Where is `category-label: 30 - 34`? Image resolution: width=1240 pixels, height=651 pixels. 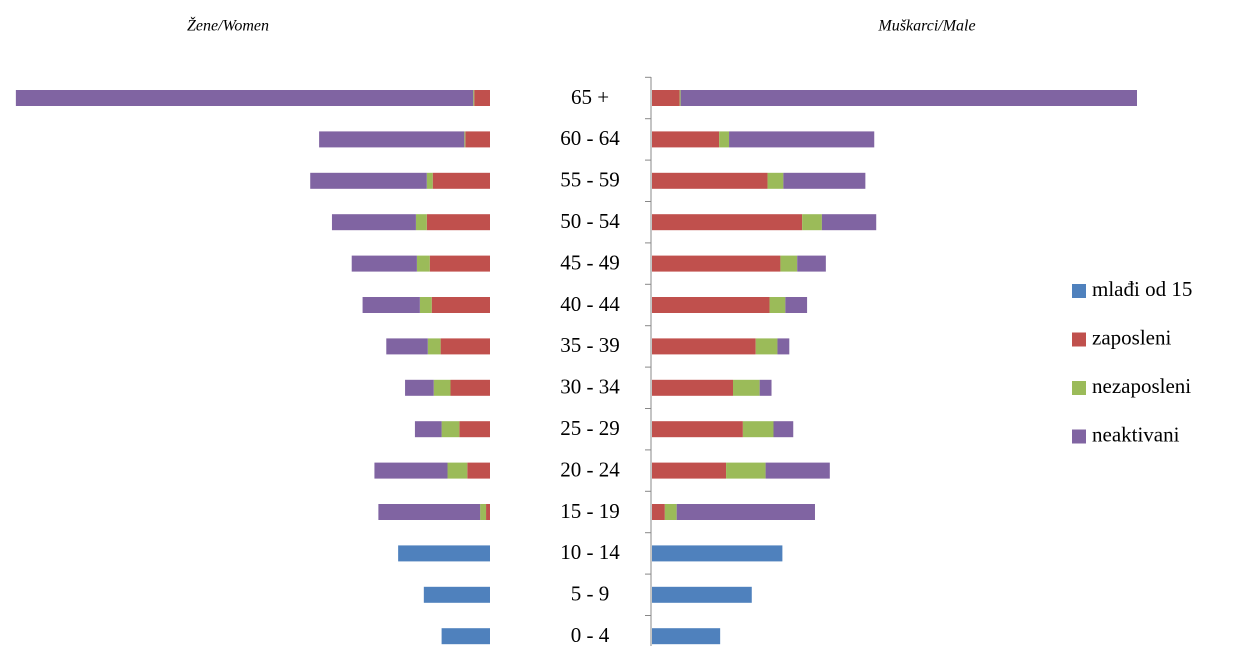 category-label: 30 - 34 is located at coordinates (590, 387).